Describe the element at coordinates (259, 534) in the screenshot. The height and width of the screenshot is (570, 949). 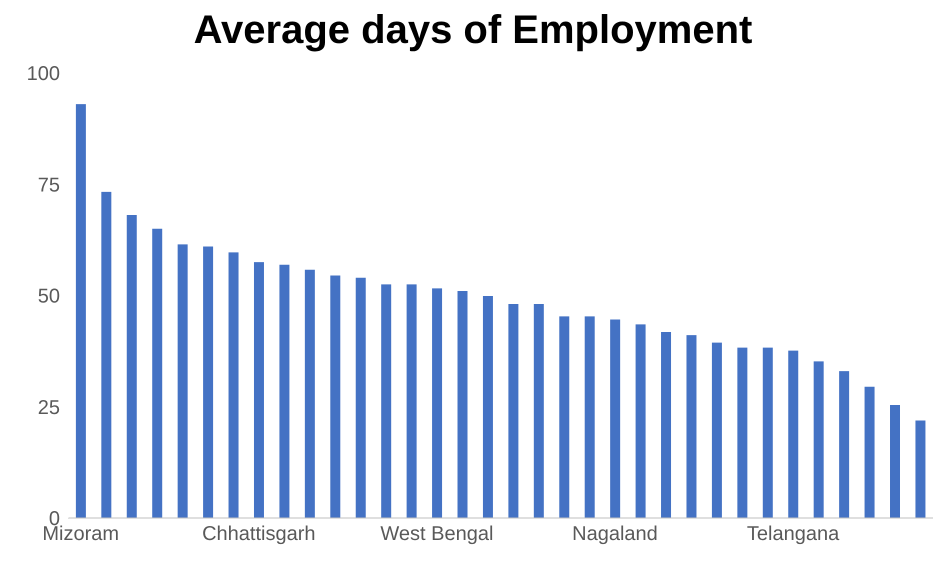
I see `x-tick-label: Chhattisgarh` at that location.